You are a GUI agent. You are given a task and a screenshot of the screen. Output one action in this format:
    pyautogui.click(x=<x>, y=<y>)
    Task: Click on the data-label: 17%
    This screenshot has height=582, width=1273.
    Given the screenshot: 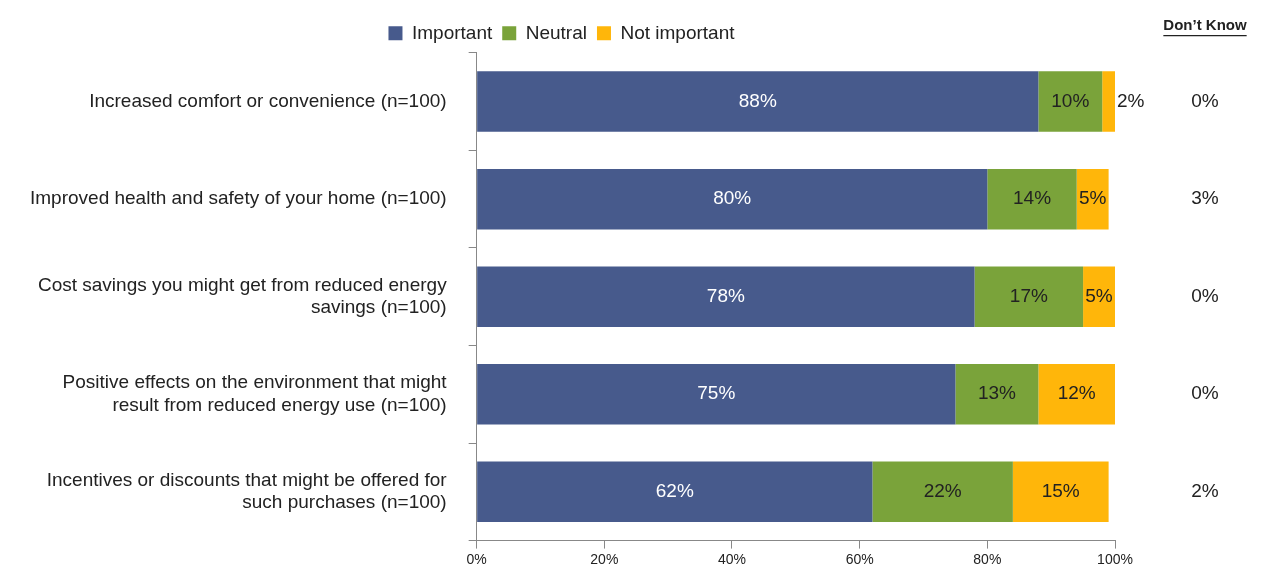 What is the action you would take?
    pyautogui.click(x=1028, y=295)
    